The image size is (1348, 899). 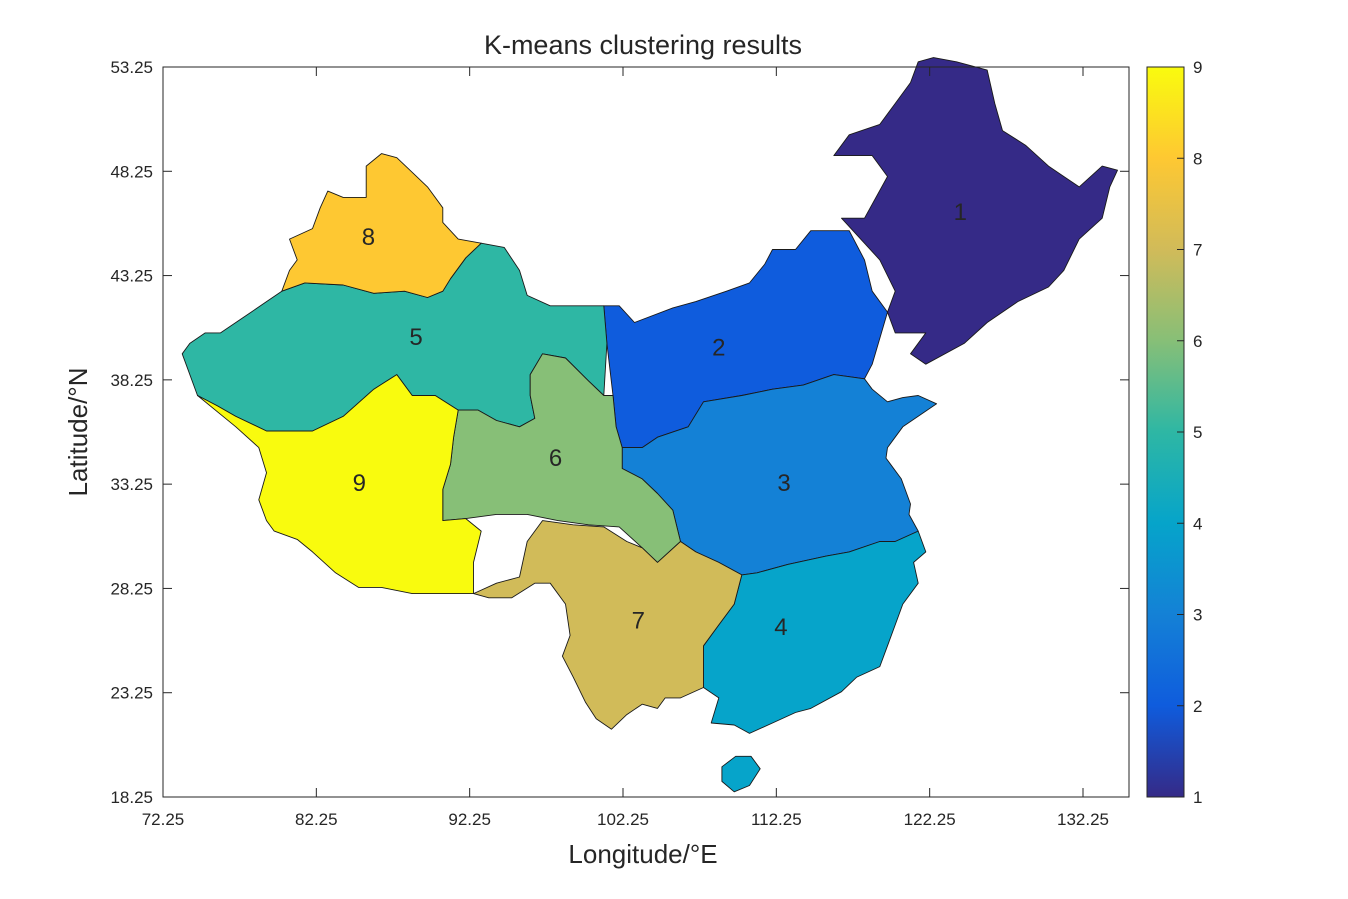 I want to click on colorbar-tick-label: 9, so click(x=1197, y=67).